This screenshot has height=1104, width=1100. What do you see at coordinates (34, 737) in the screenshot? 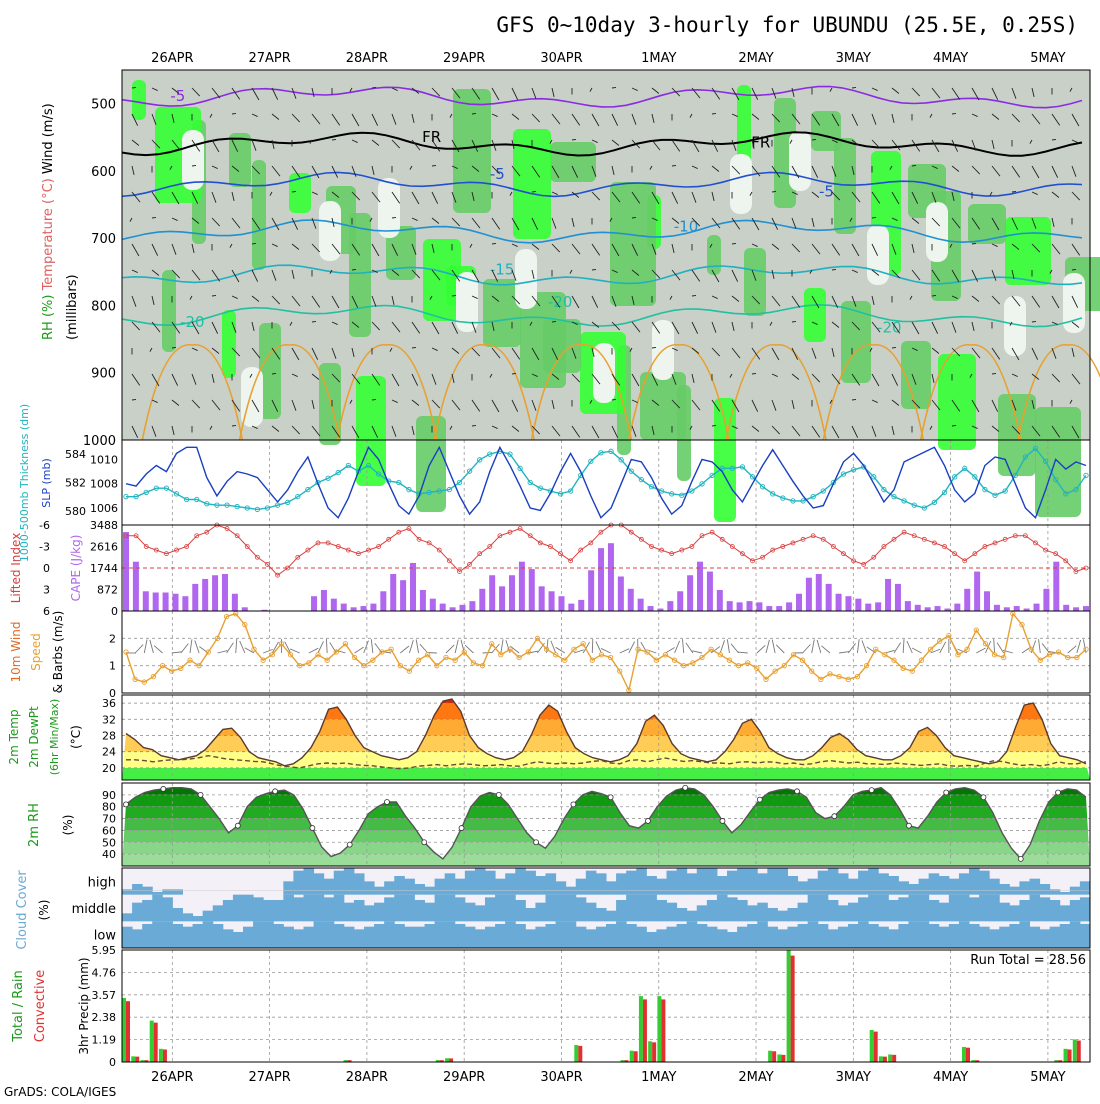
I see `temp-axis-label-2: 2m DewPt` at bounding box center [34, 737].